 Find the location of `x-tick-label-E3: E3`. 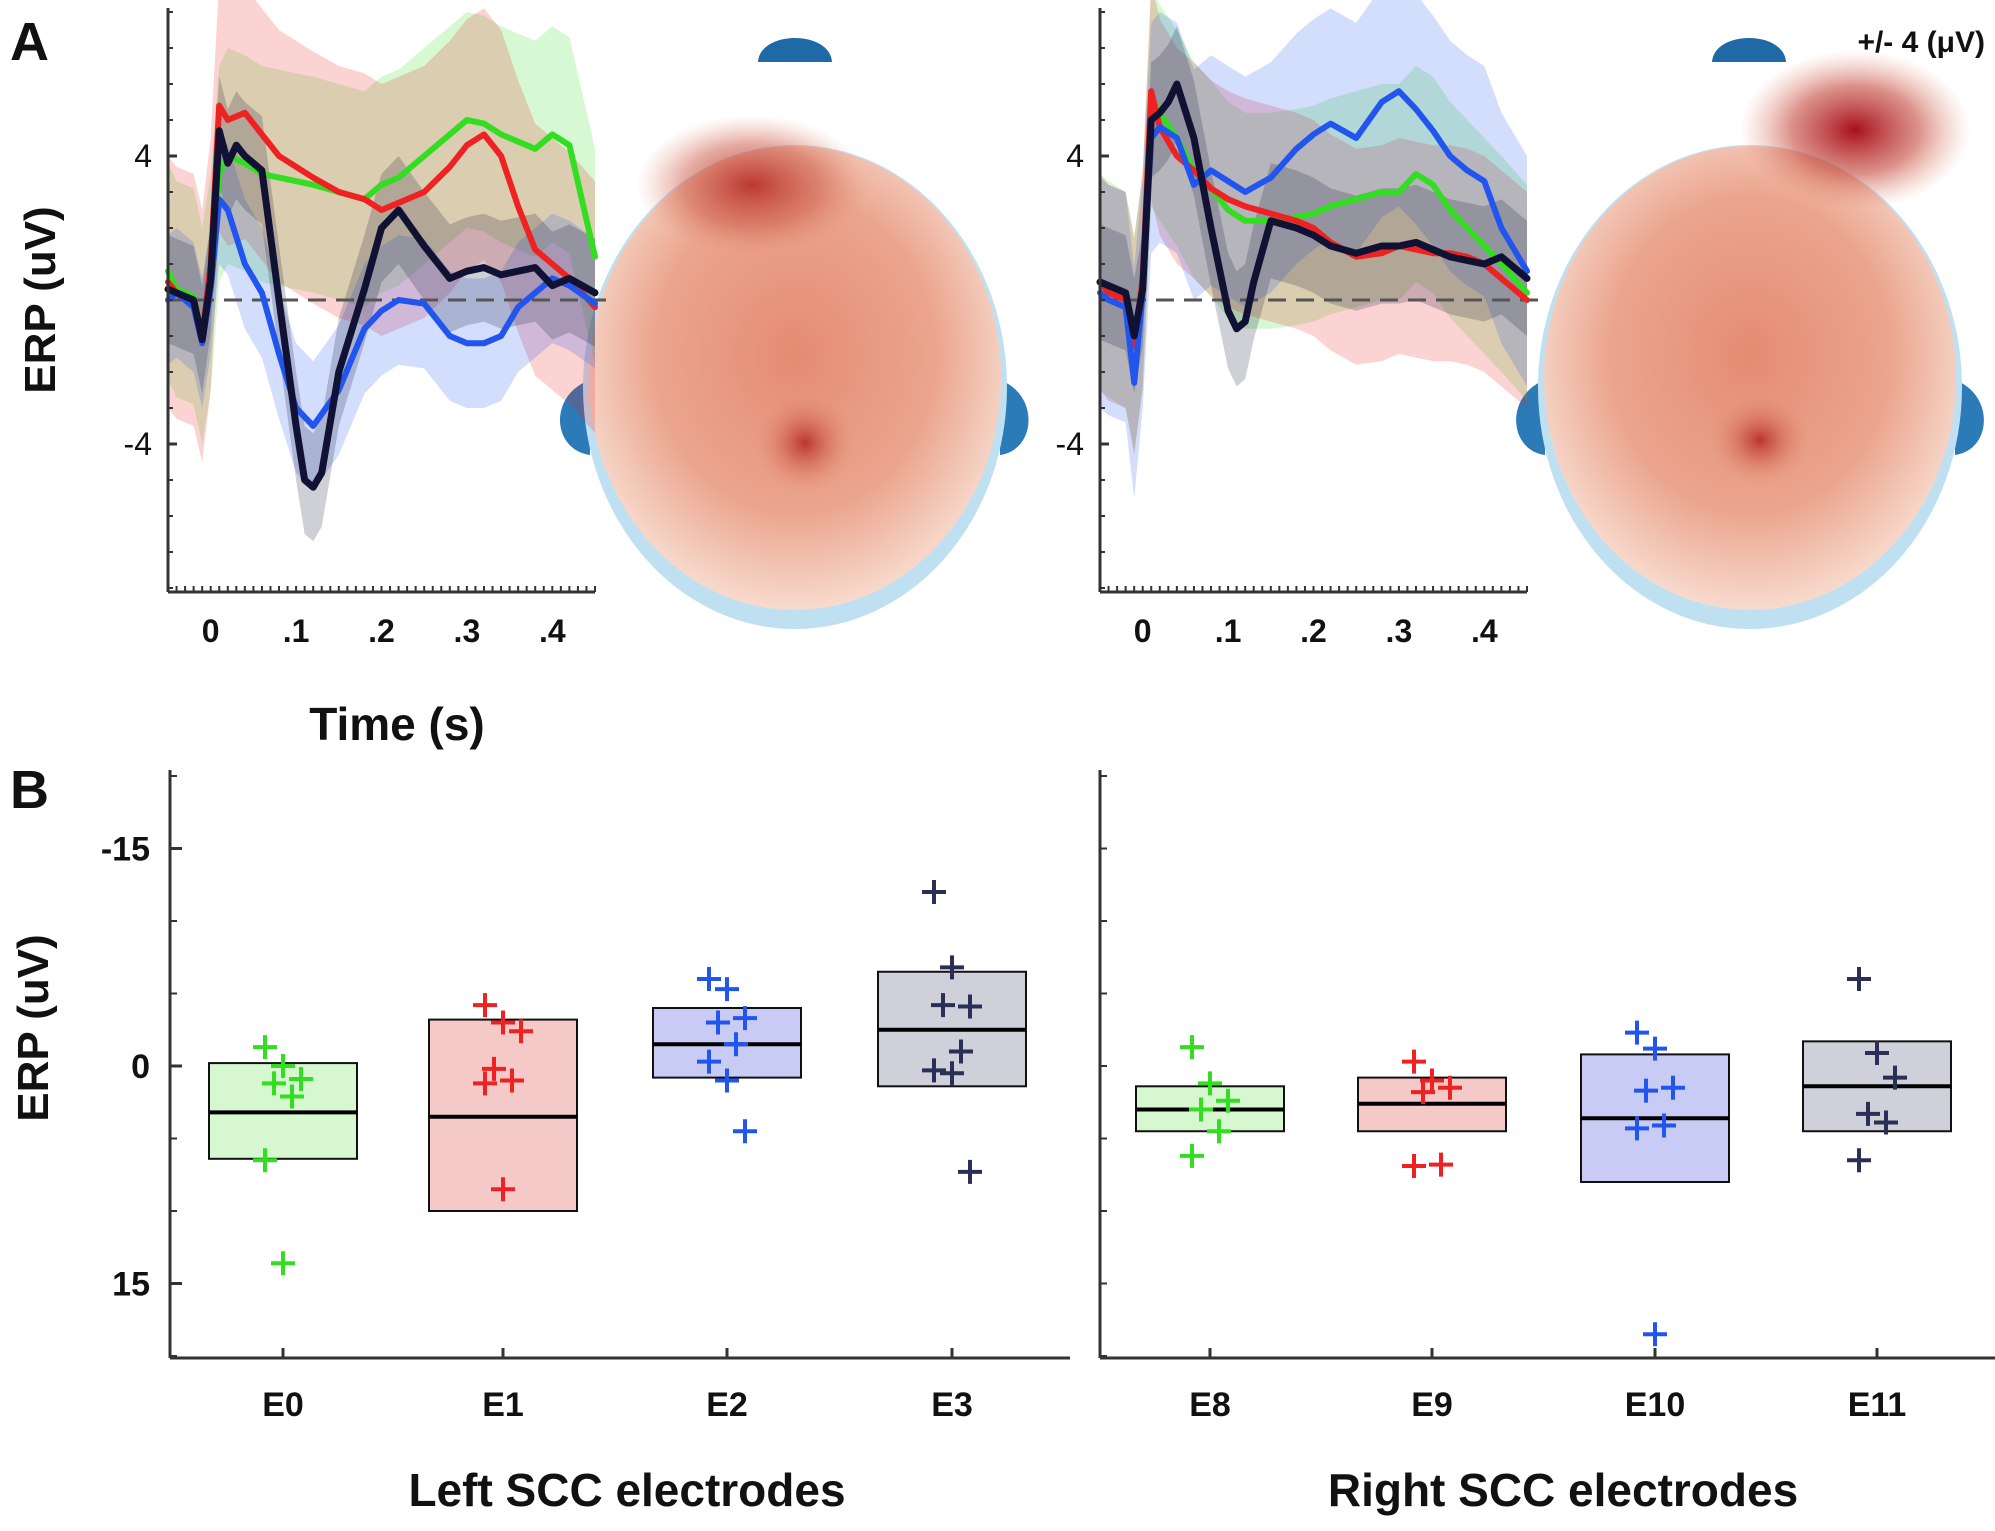

x-tick-label-E3: E3 is located at coordinates (952, 1405).